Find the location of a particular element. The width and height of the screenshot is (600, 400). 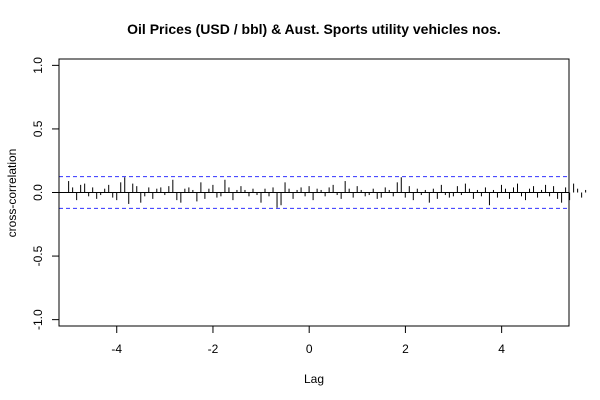

y-tick-label: 0.0 is located at coordinates (38, 192).